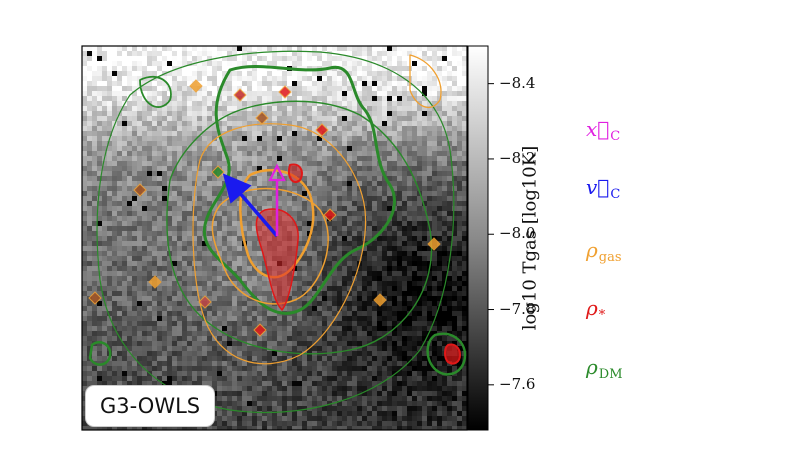 The width and height of the screenshot is (802, 475). Describe the element at coordinates (517, 83) in the screenshot. I see `colorbar-tick-label: −8.4` at that location.